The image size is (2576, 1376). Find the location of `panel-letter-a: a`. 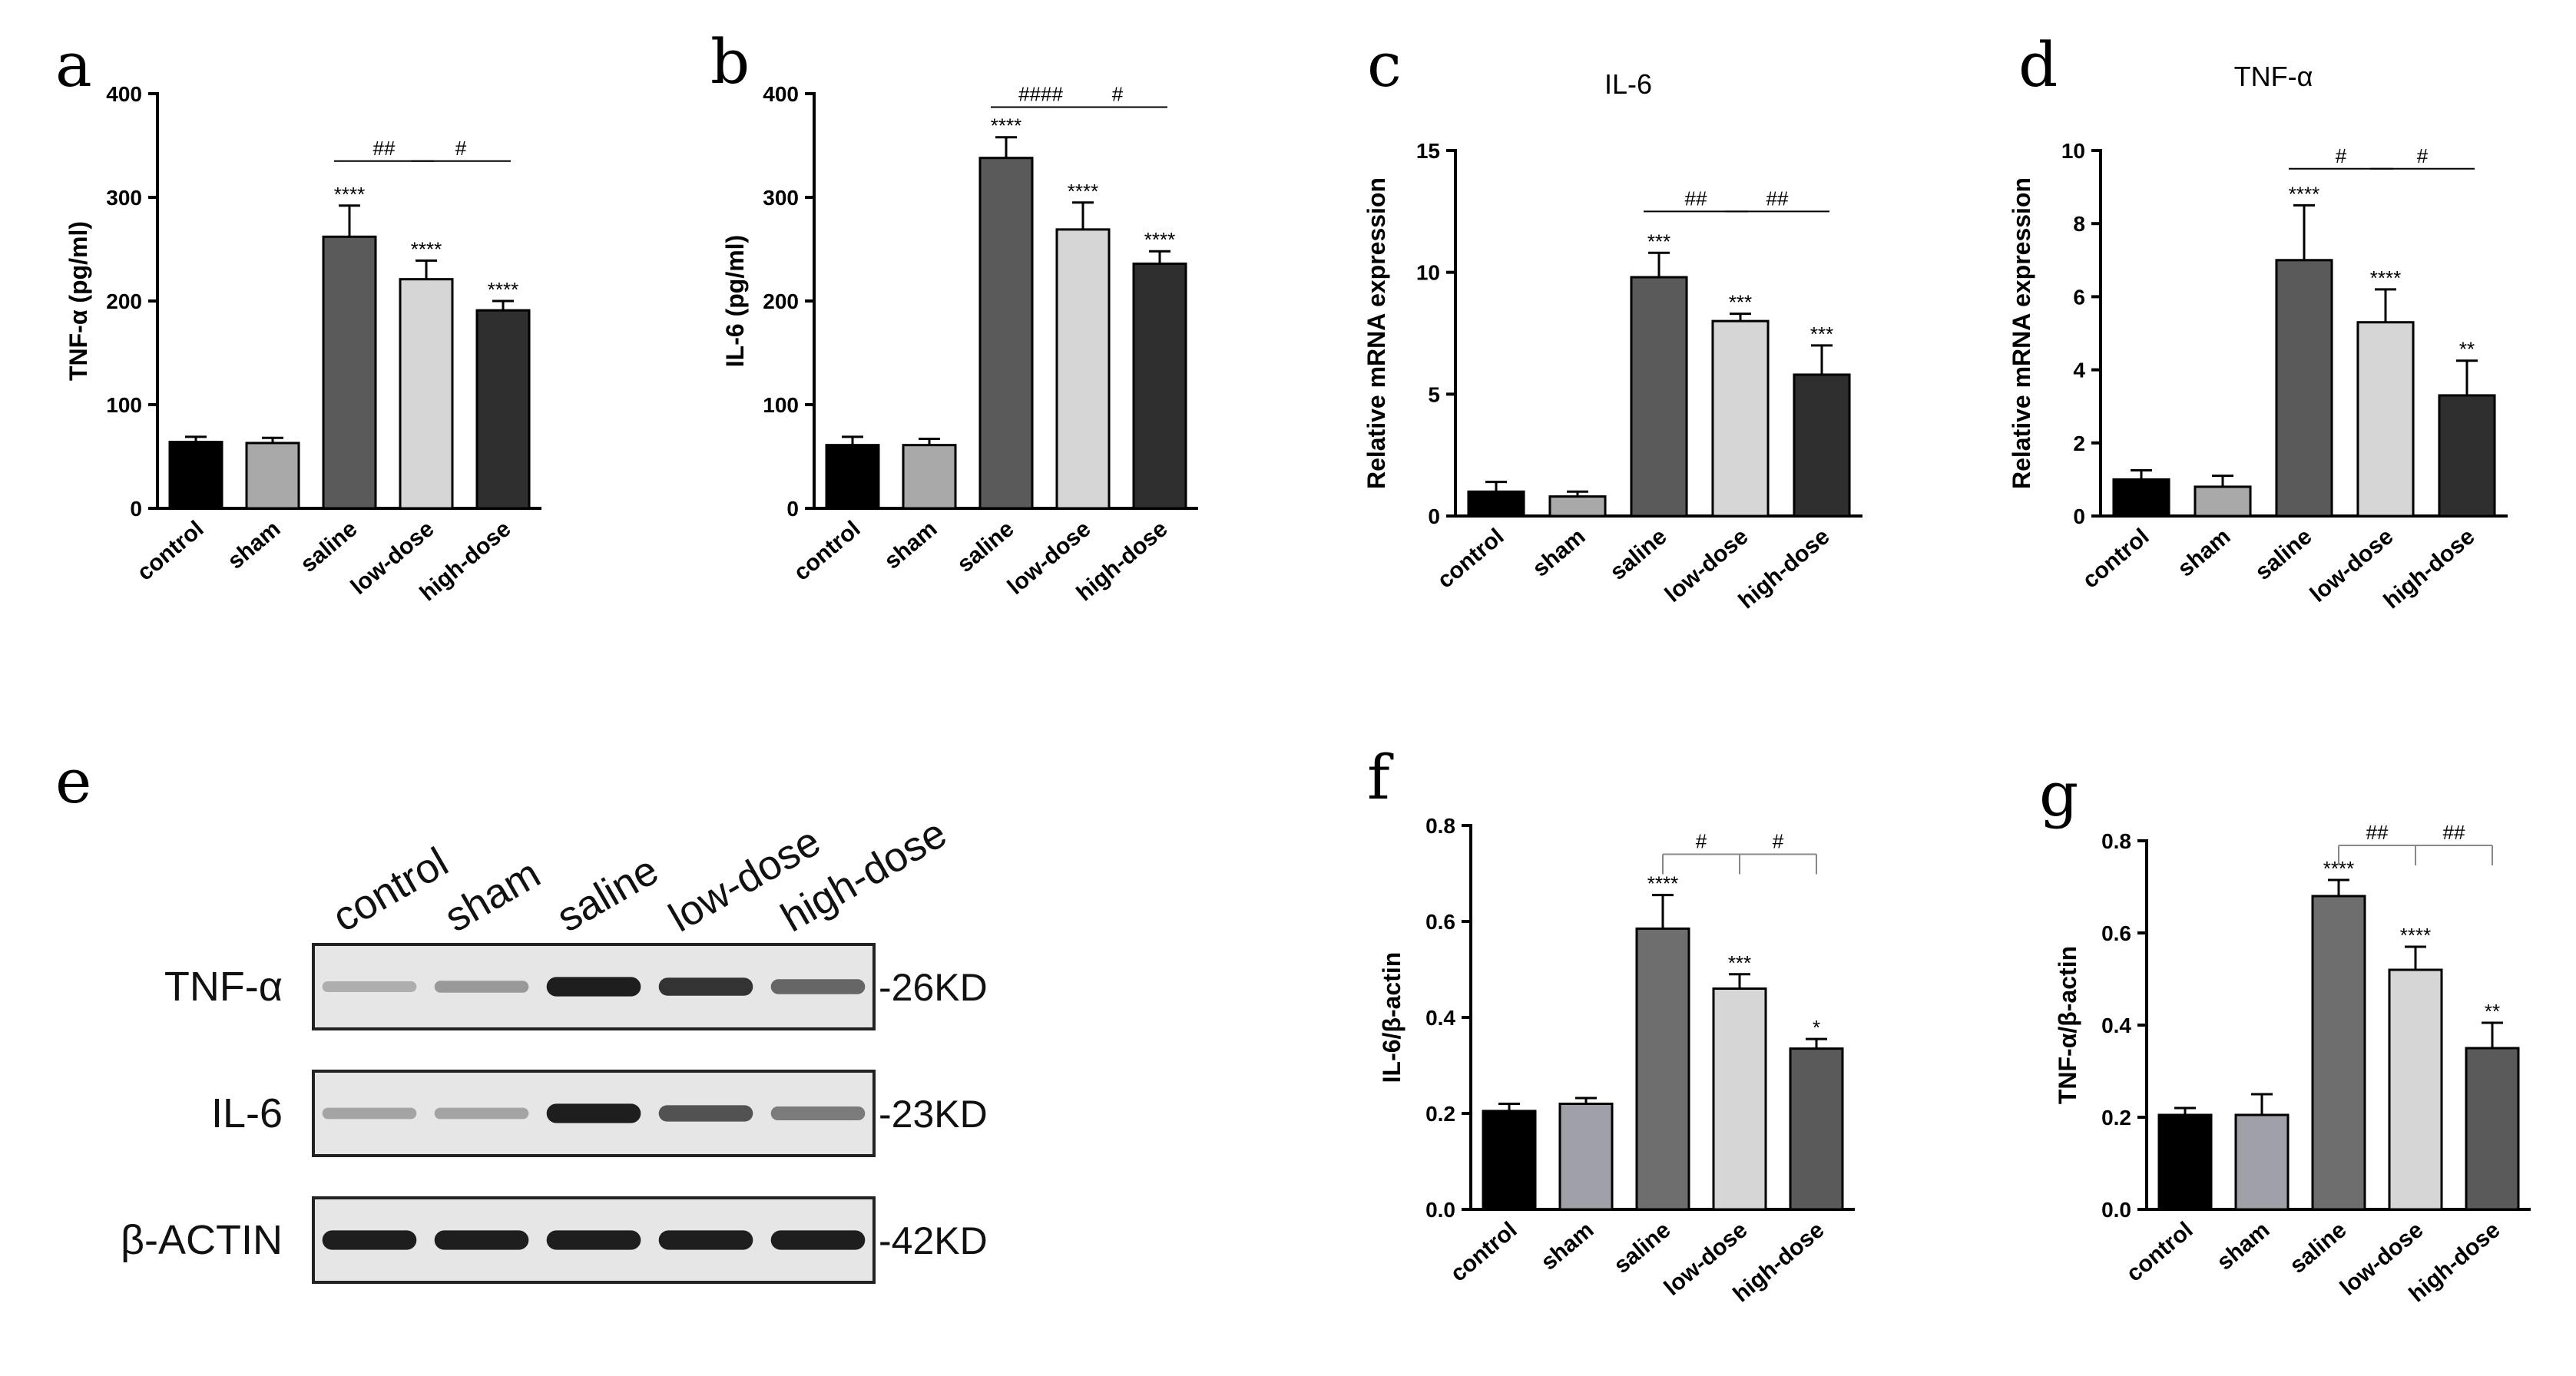

panel-letter-a: a is located at coordinates (73, 65).